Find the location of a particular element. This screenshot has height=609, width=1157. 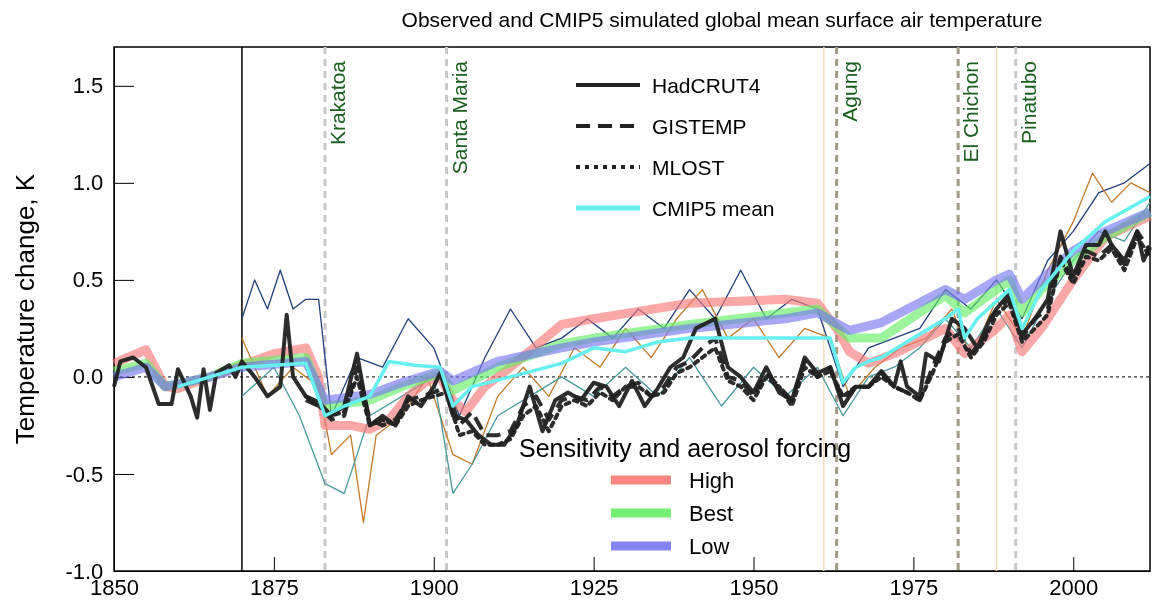

legend-label: HadCRUT4 is located at coordinates (706, 85).